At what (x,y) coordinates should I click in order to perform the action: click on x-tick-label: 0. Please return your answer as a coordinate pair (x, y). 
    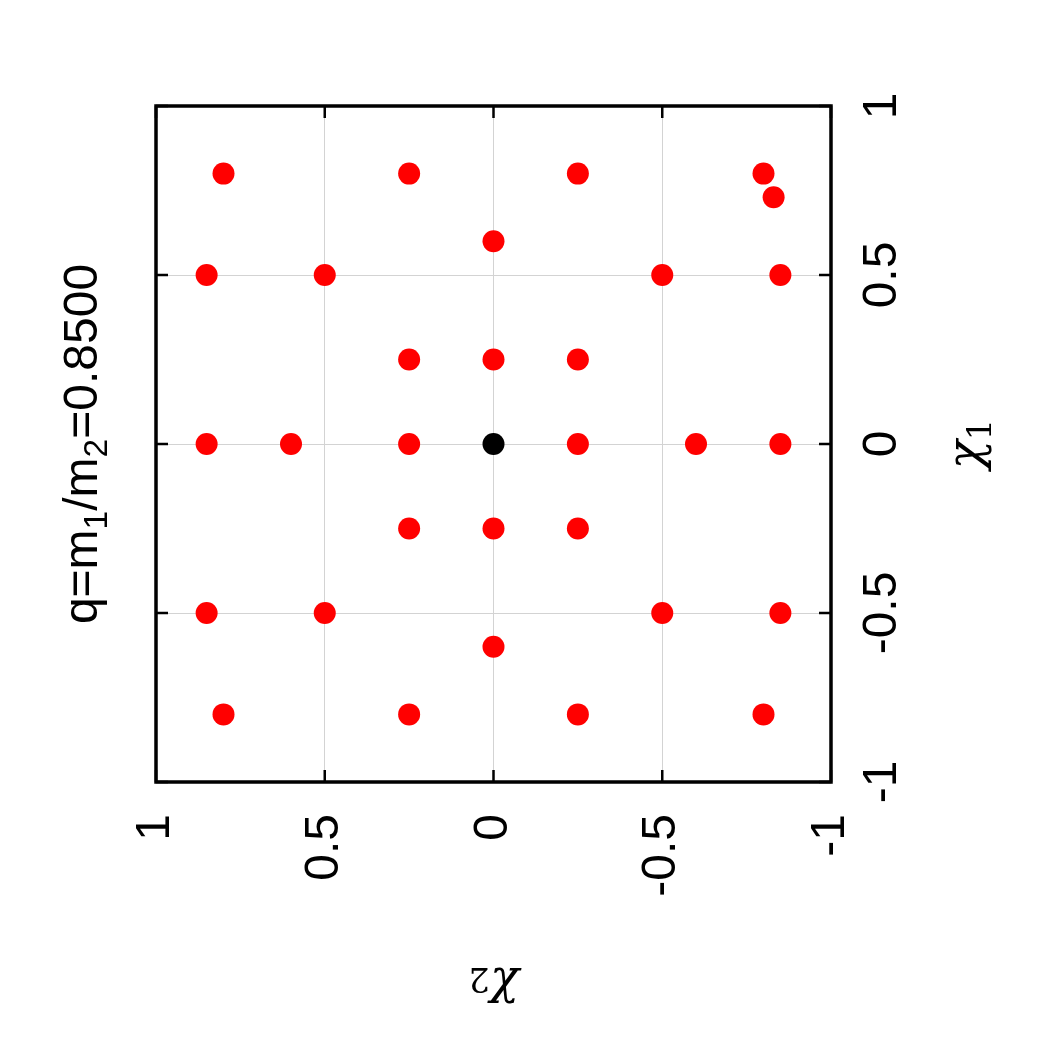
    Looking at the image, I should click on (490, 827).